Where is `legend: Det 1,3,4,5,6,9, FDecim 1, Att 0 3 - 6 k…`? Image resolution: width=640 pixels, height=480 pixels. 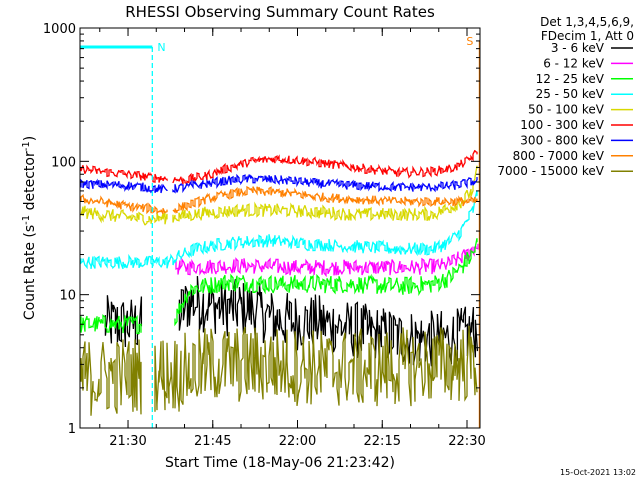 legend: Det 1,3,4,5,6,9, FDecim 1, Att 0 3 - 6 k… is located at coordinates (565, 96).